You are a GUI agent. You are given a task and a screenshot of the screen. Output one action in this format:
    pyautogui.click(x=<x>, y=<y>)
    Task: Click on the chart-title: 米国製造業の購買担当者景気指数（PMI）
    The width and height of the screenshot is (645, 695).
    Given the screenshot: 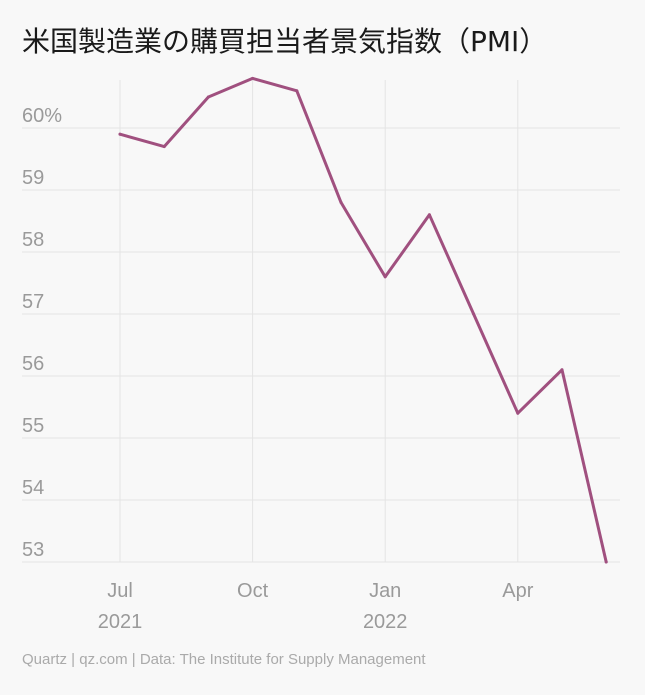 What is the action you would take?
    pyautogui.click(x=285, y=41)
    